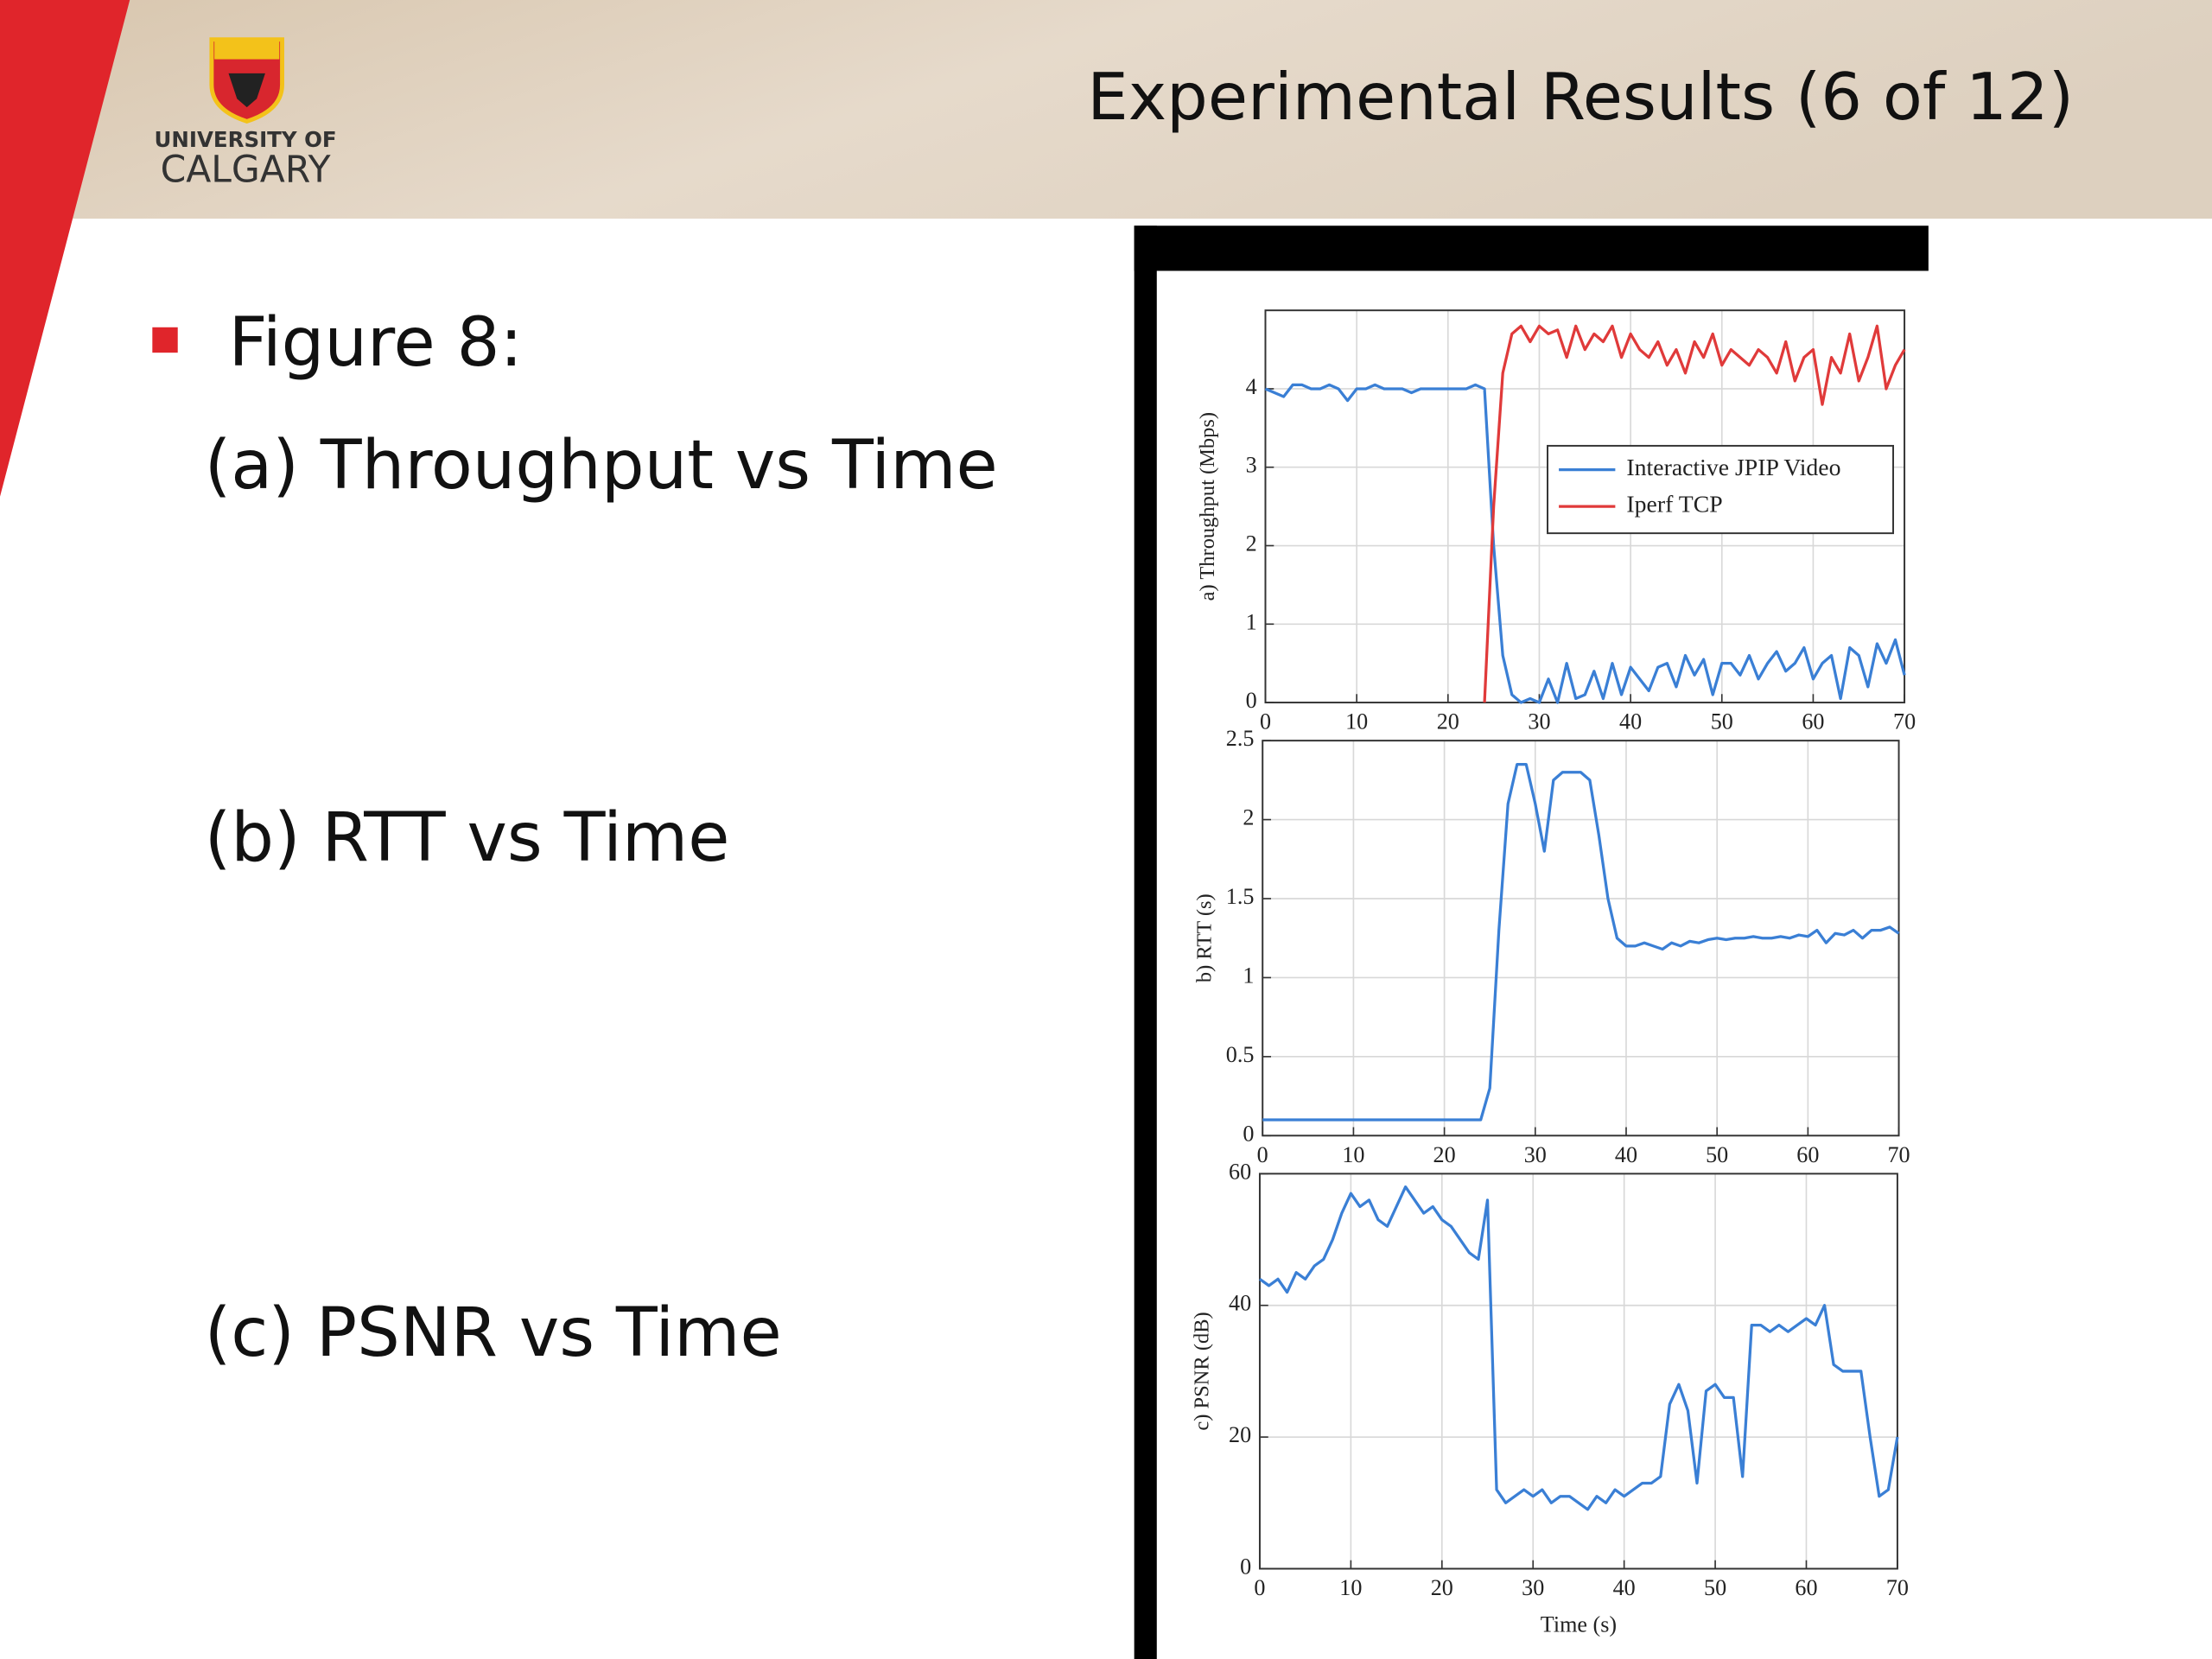  I want to click on slide-title: Experimental Results (6 of 12), so click(1580, 97).